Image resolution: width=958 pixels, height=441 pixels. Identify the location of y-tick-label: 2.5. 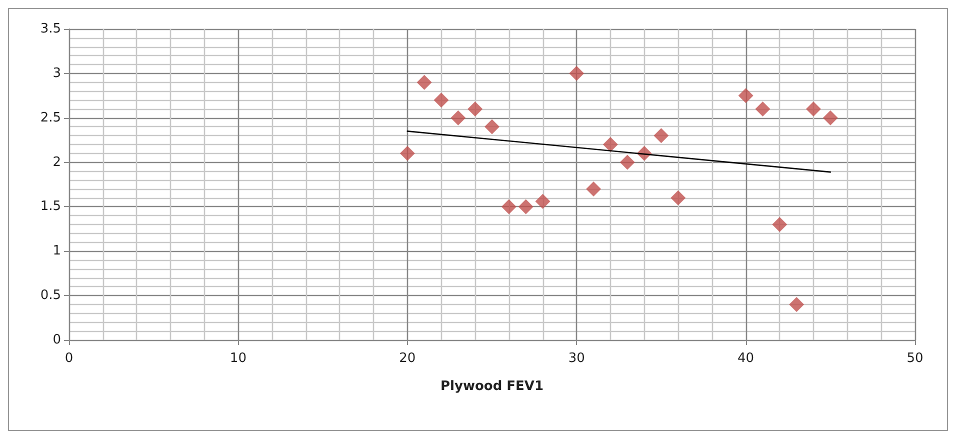
(50, 118).